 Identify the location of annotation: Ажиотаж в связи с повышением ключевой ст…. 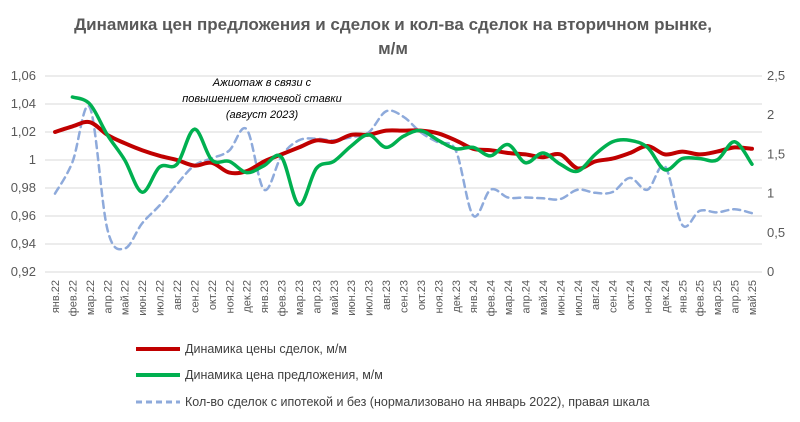
(262, 99).